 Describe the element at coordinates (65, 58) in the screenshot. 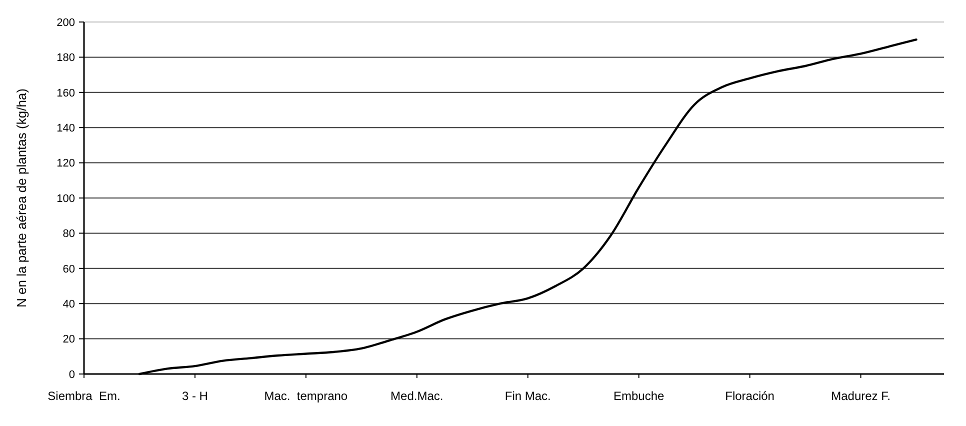

I see `y-tick-label: 180` at that location.